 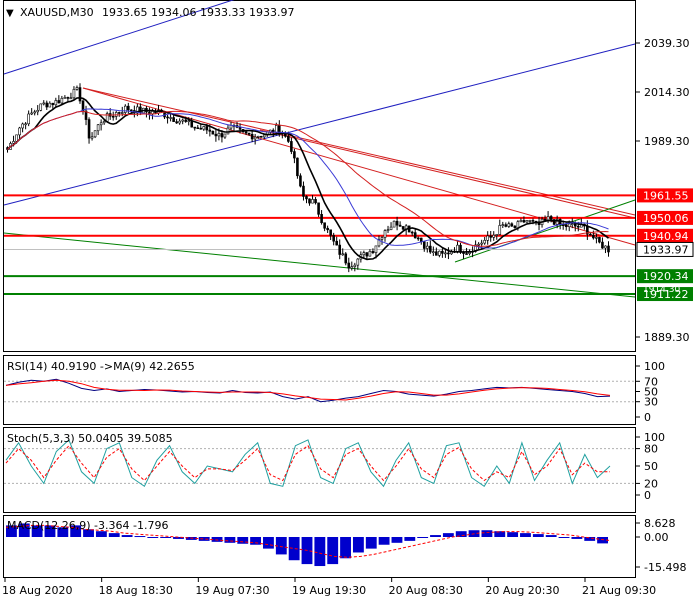 What do you see at coordinates (87, 525) in the screenshot?
I see `macd-label: MACD(12,26,9) -3.364 -1.796` at bounding box center [87, 525].